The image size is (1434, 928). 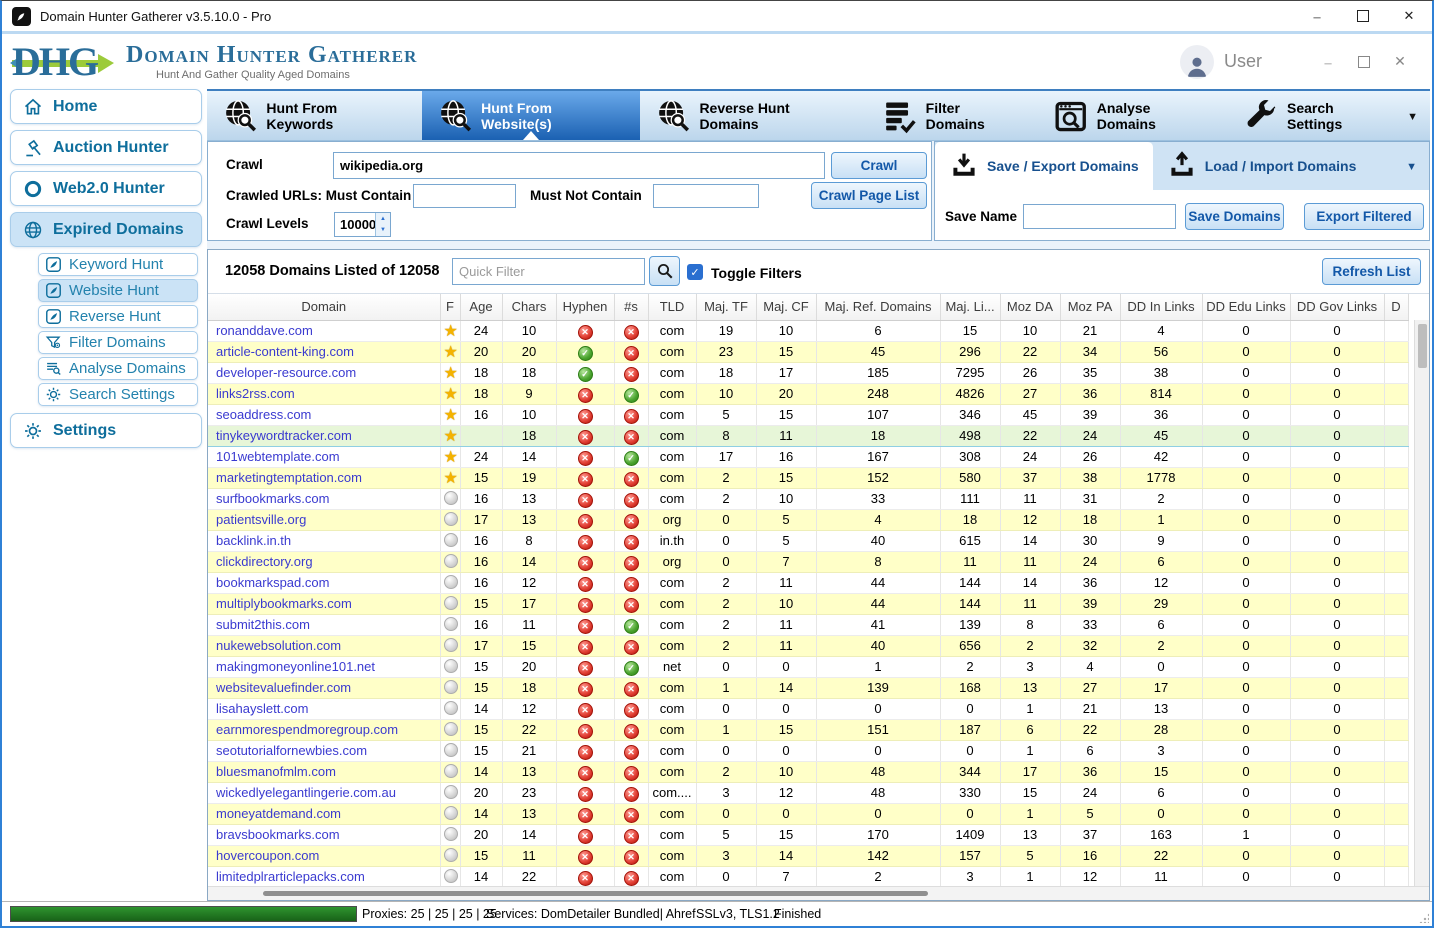 I want to click on column-header-dd-in-links: DD In Links, so click(x=1161, y=307).